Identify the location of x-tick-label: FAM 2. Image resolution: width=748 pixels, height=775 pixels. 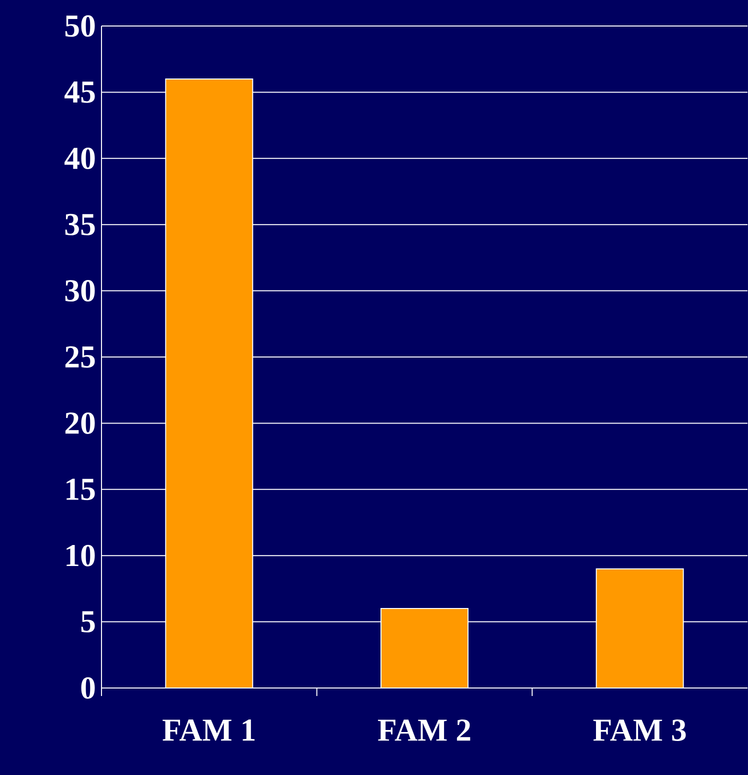
(424, 730).